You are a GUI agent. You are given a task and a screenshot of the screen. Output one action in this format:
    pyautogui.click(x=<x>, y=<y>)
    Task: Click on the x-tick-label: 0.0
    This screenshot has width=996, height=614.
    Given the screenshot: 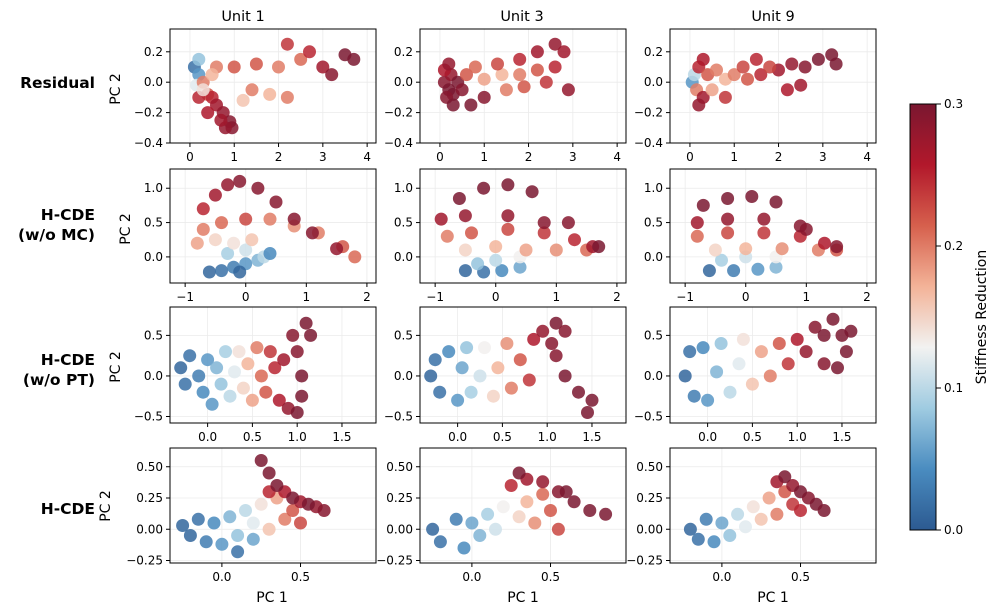 What is the action you would take?
    pyautogui.click(x=457, y=437)
    